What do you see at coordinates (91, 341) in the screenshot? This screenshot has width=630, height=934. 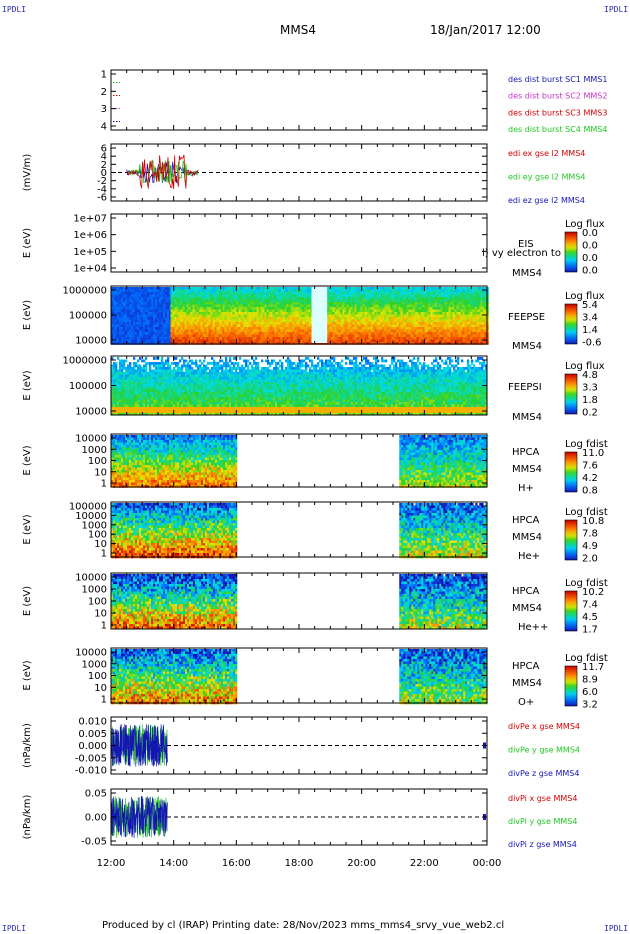 I see `feepse-ytick-label: 10000` at bounding box center [91, 341].